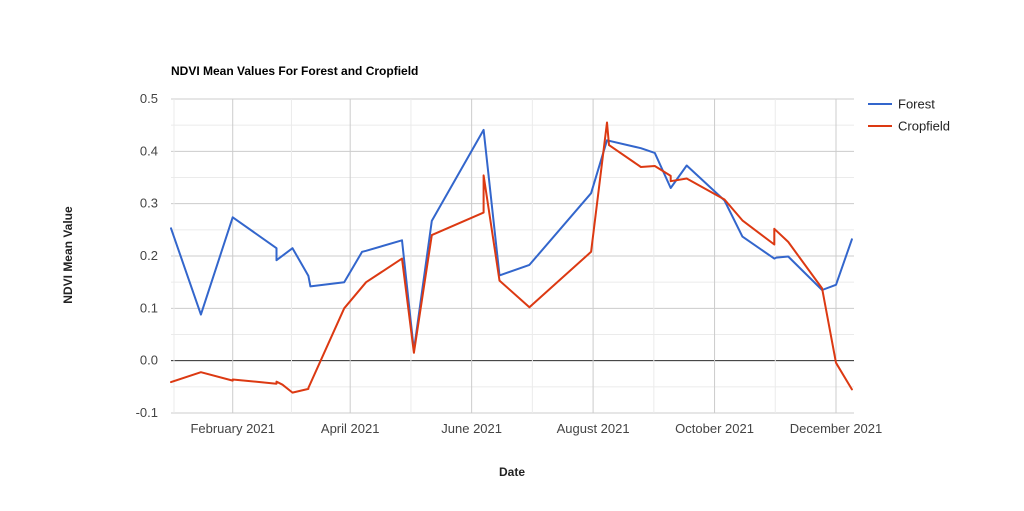 Image resolution: width=1024 pixels, height=511 pixels. I want to click on y-axis-title: NDVI Mean Value, so click(68, 255).